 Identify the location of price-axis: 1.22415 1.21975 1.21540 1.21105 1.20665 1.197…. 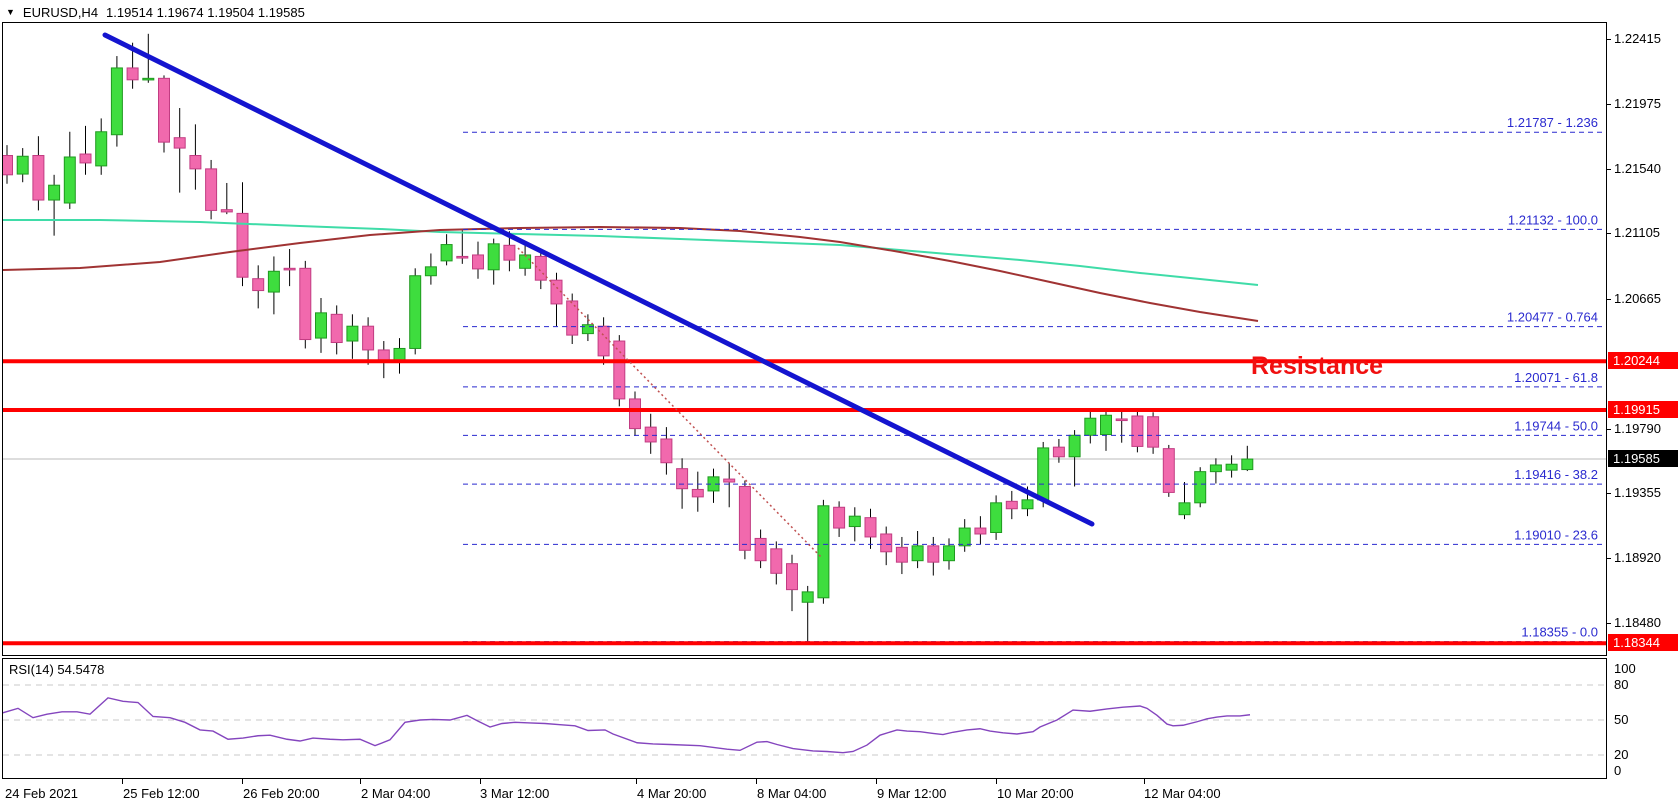
(1643, 403).